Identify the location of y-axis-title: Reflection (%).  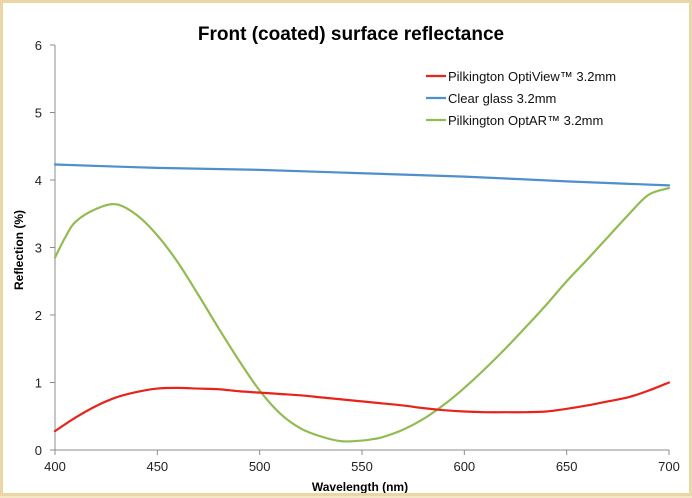
(19, 250).